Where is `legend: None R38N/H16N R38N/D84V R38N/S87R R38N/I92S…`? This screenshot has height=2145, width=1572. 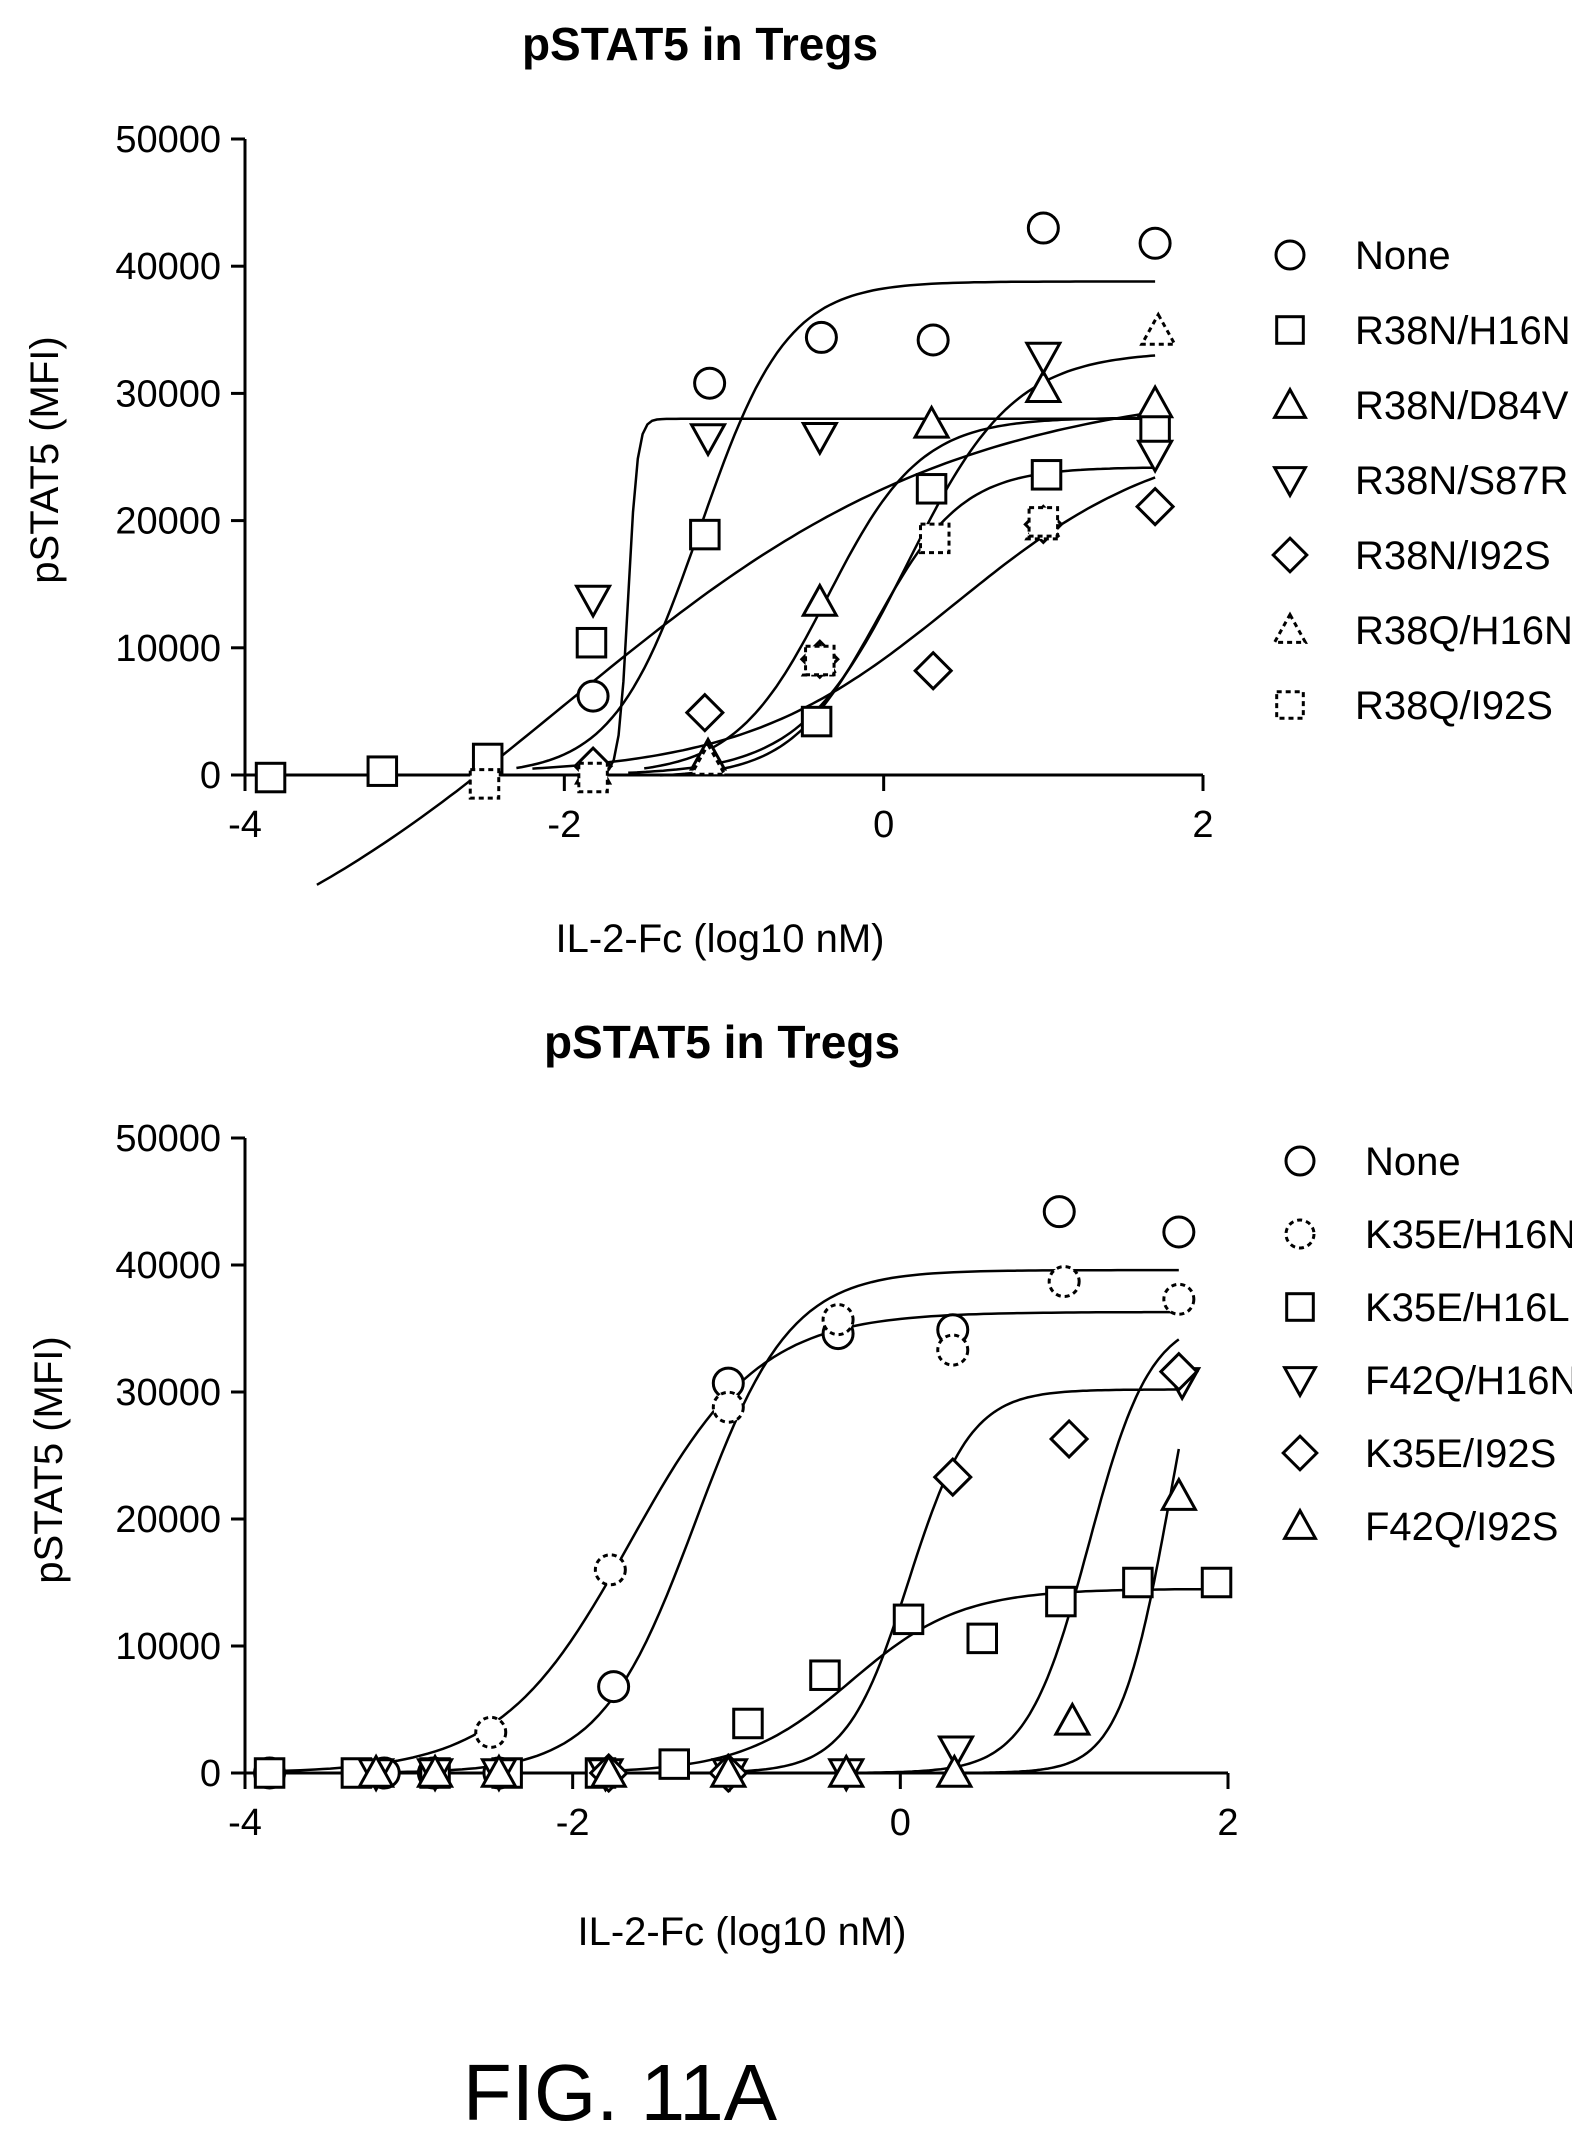 legend: None R38N/H16N R38N/D84V R38N/S87R R38N/I92S… is located at coordinates (1421, 481).